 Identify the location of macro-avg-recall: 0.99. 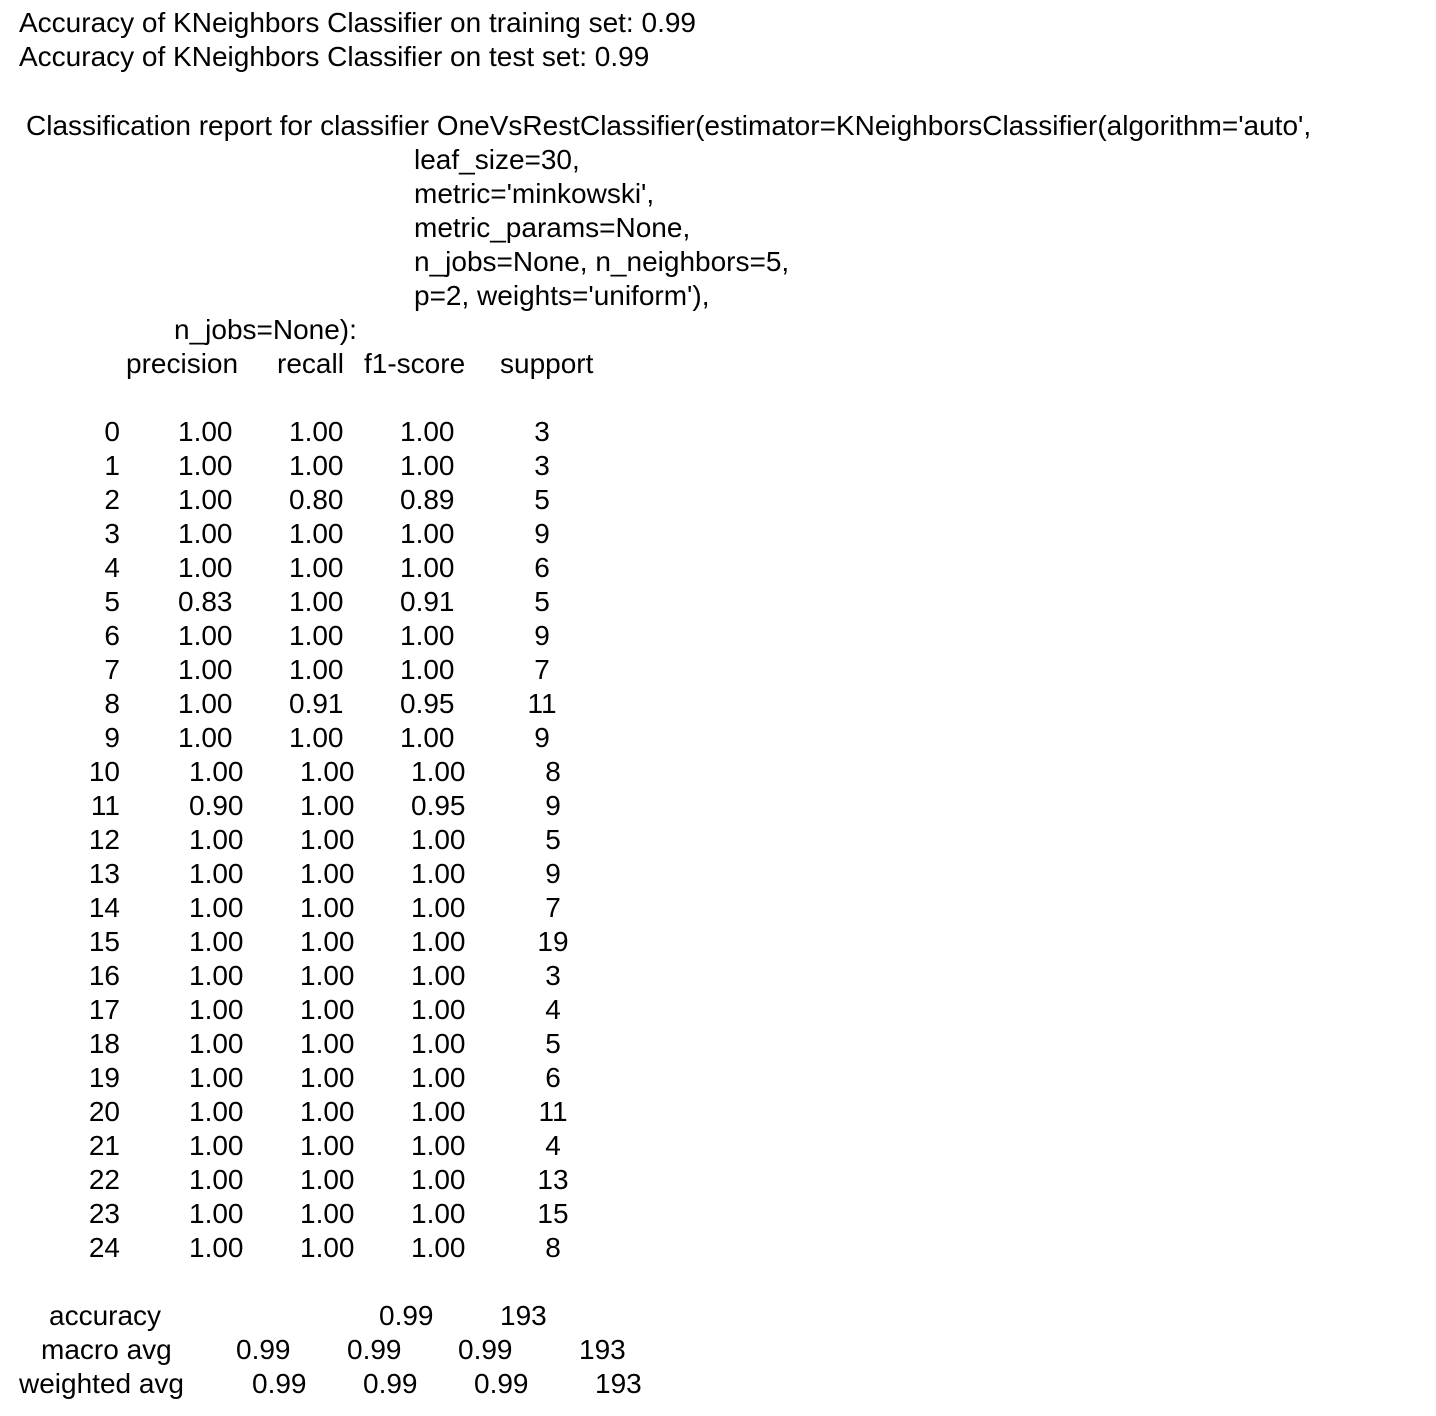
(374, 1349).